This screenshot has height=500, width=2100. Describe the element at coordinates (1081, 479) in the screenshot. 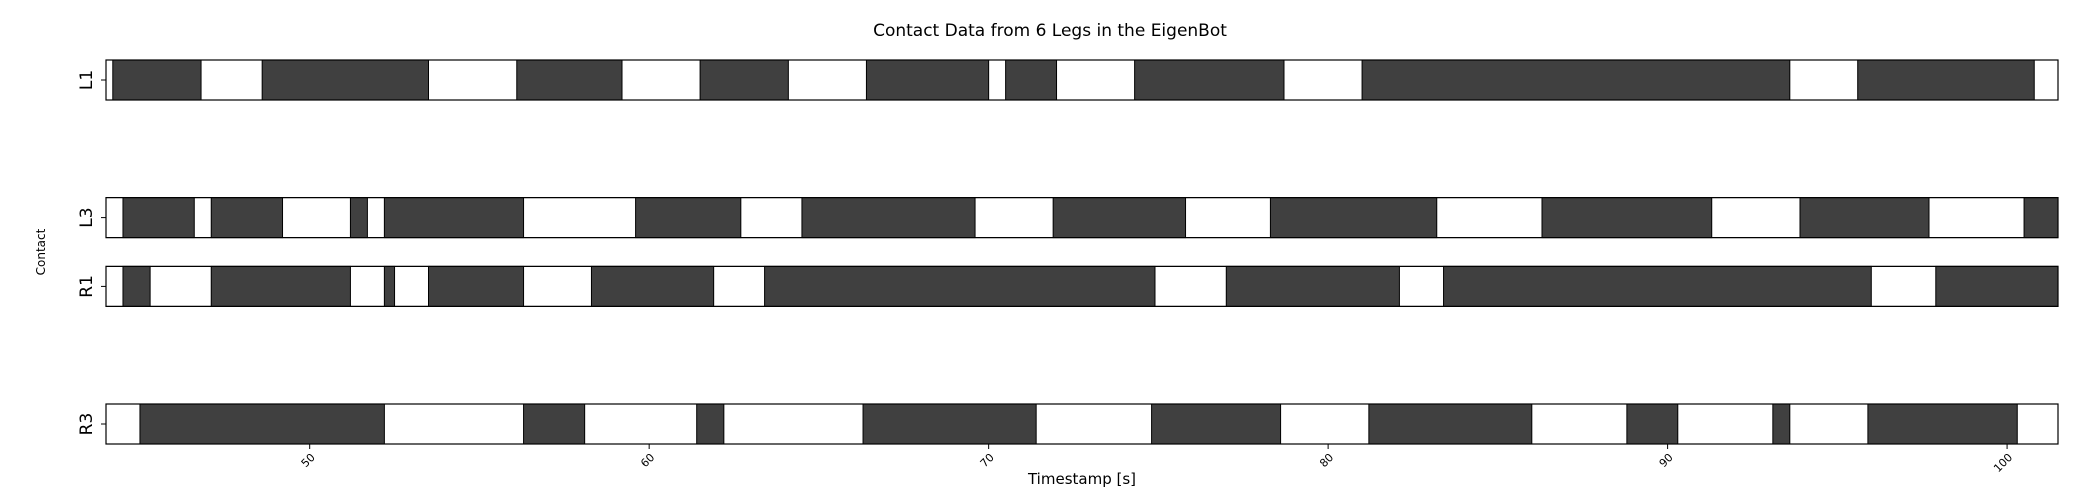

I see `x-axis-label: Timestamp [s]` at that location.